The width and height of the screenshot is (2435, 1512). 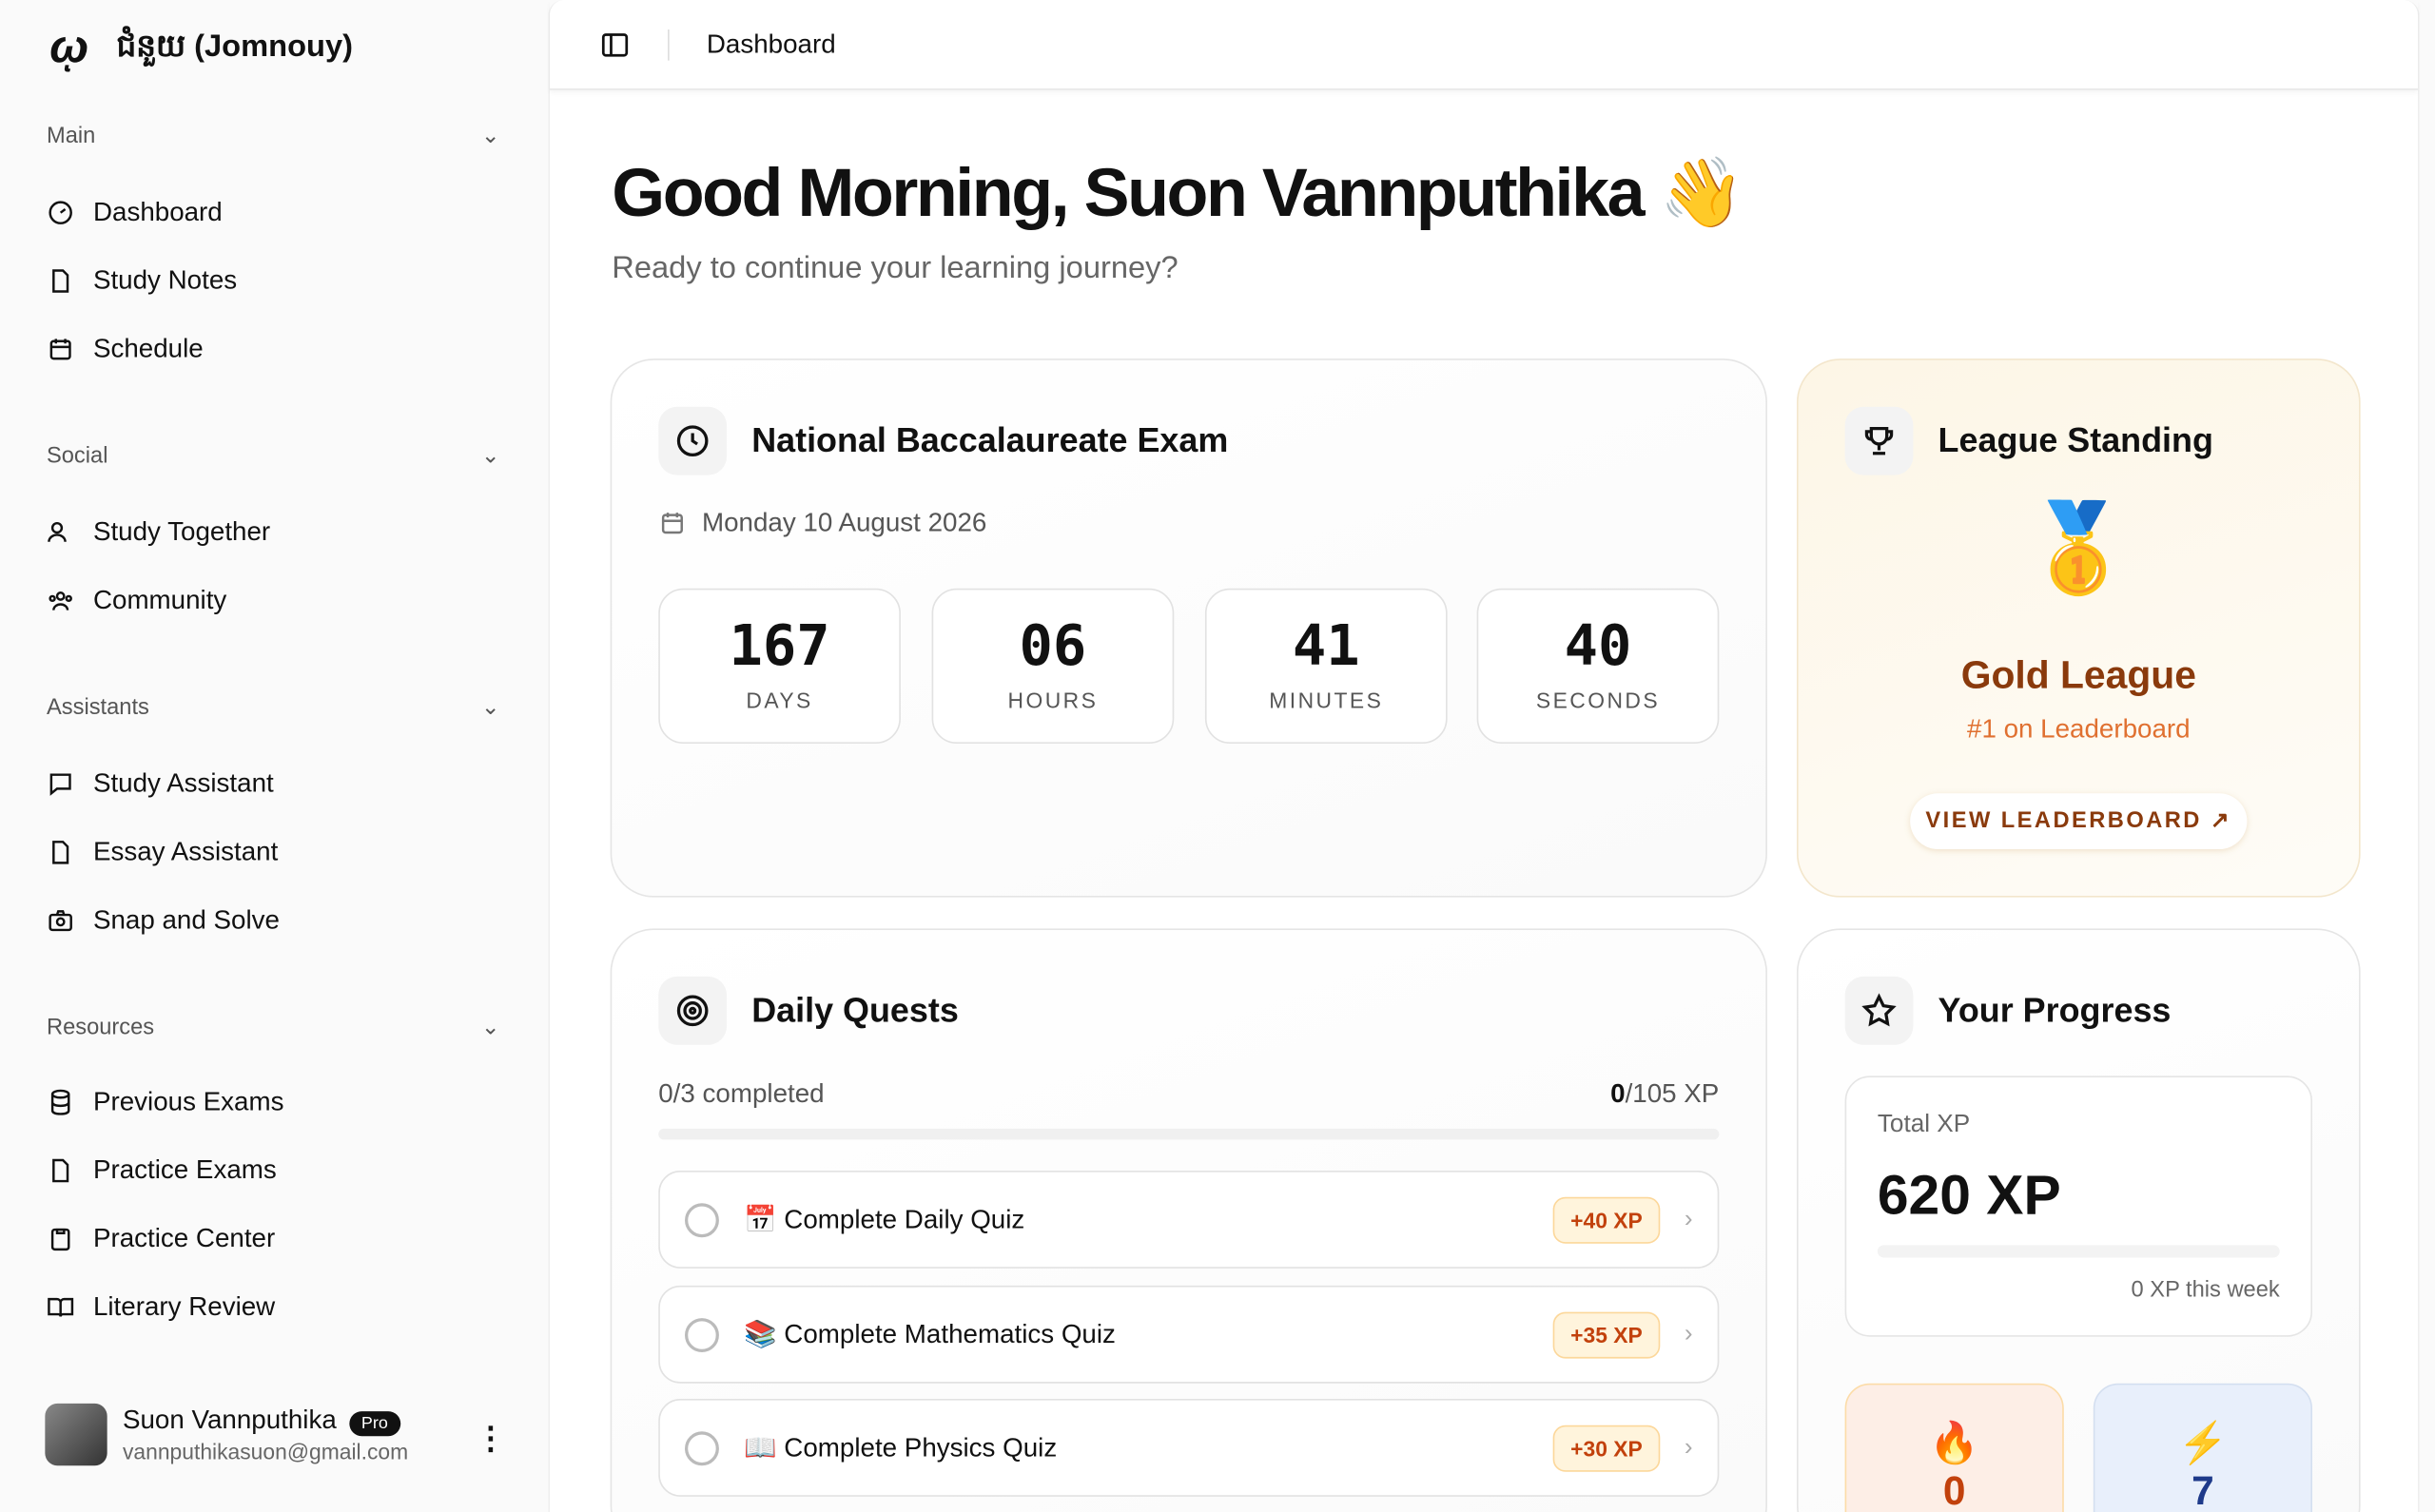 What do you see at coordinates (100, 1028) in the screenshot?
I see `section-label: Resources` at bounding box center [100, 1028].